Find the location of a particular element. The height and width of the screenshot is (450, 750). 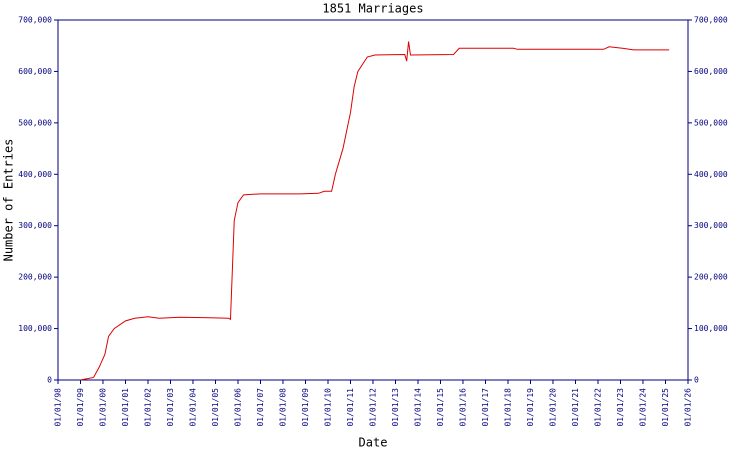

x-tick-label: 01/01/14 is located at coordinates (418, 407).